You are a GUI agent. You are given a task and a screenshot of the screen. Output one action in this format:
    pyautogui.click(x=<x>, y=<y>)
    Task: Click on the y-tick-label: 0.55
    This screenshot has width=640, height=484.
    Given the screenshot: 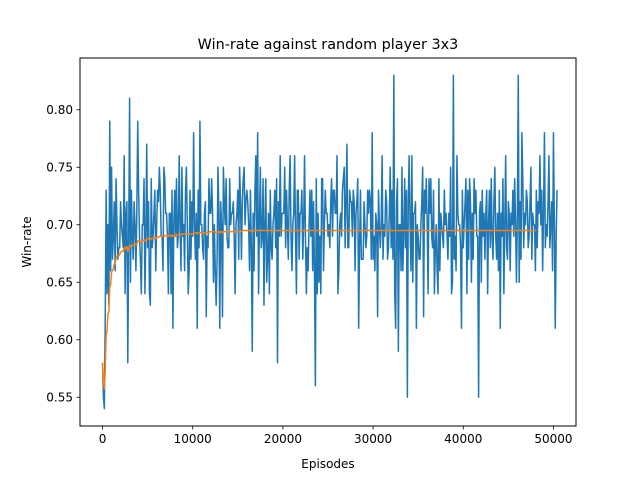 What is the action you would take?
    pyautogui.click(x=59, y=398)
    